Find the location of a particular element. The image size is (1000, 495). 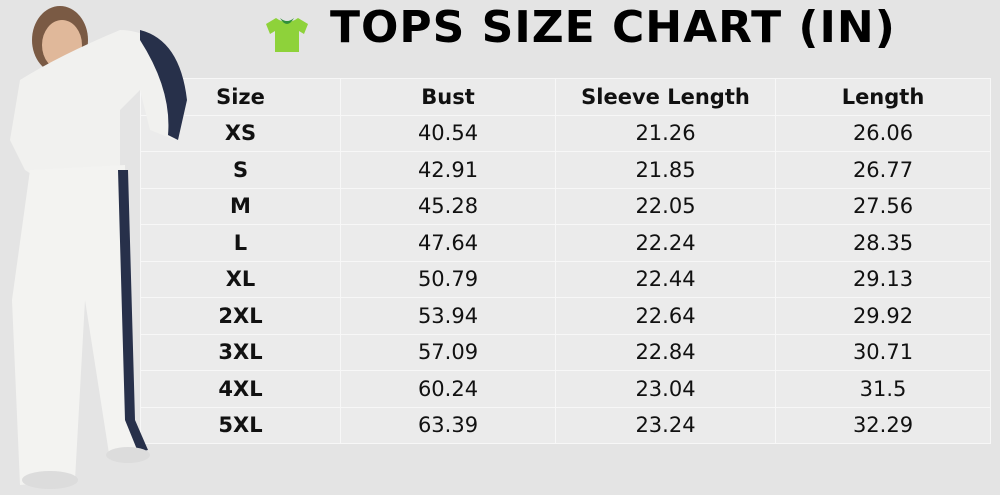

table-row: 5XL 63.39 23.24 32.29 is located at coordinates (565, 425).